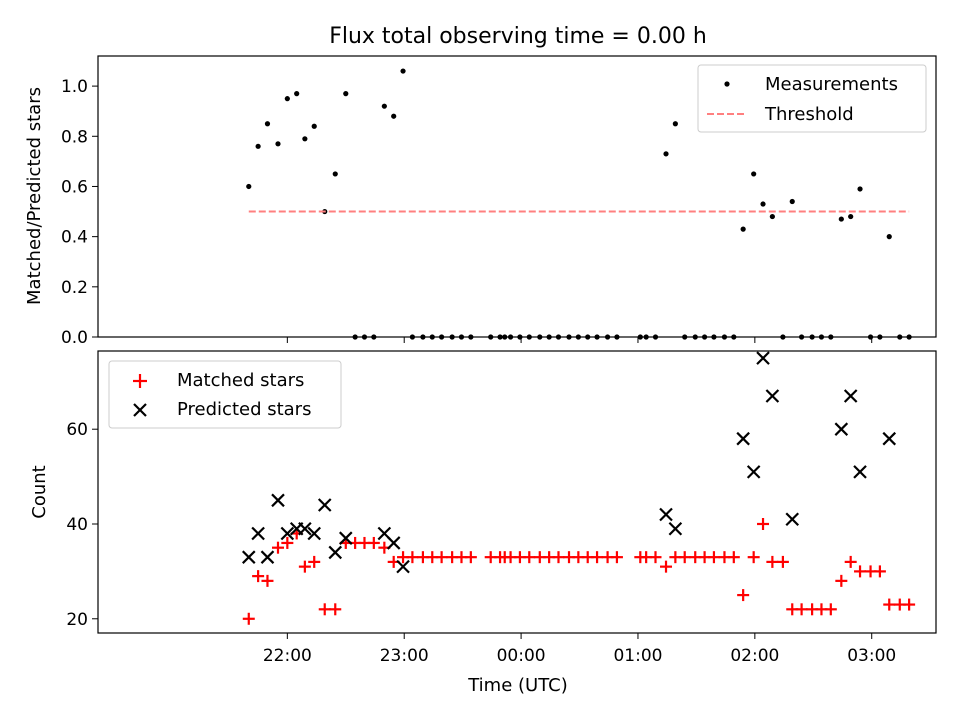 Image resolution: width=960 pixels, height=720 pixels. What do you see at coordinates (225, 394) in the screenshot?
I see `bottom-legend: Matched stars Predicted stars` at bounding box center [225, 394].